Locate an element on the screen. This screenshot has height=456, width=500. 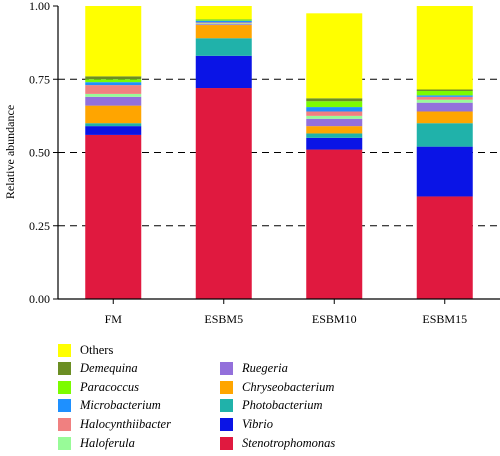
legend-item-photobacterium: Photobacterium is located at coordinates (271, 406).